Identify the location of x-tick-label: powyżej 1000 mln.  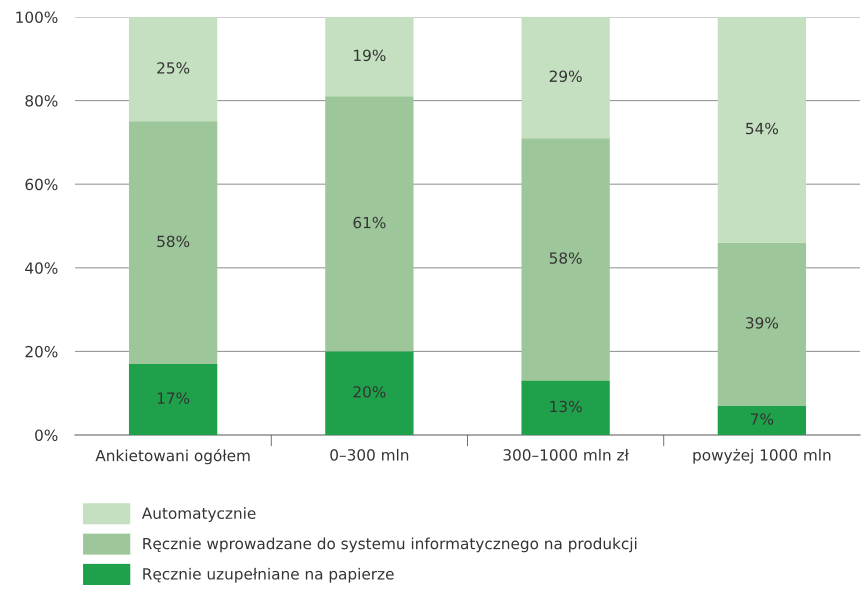
(761, 456).